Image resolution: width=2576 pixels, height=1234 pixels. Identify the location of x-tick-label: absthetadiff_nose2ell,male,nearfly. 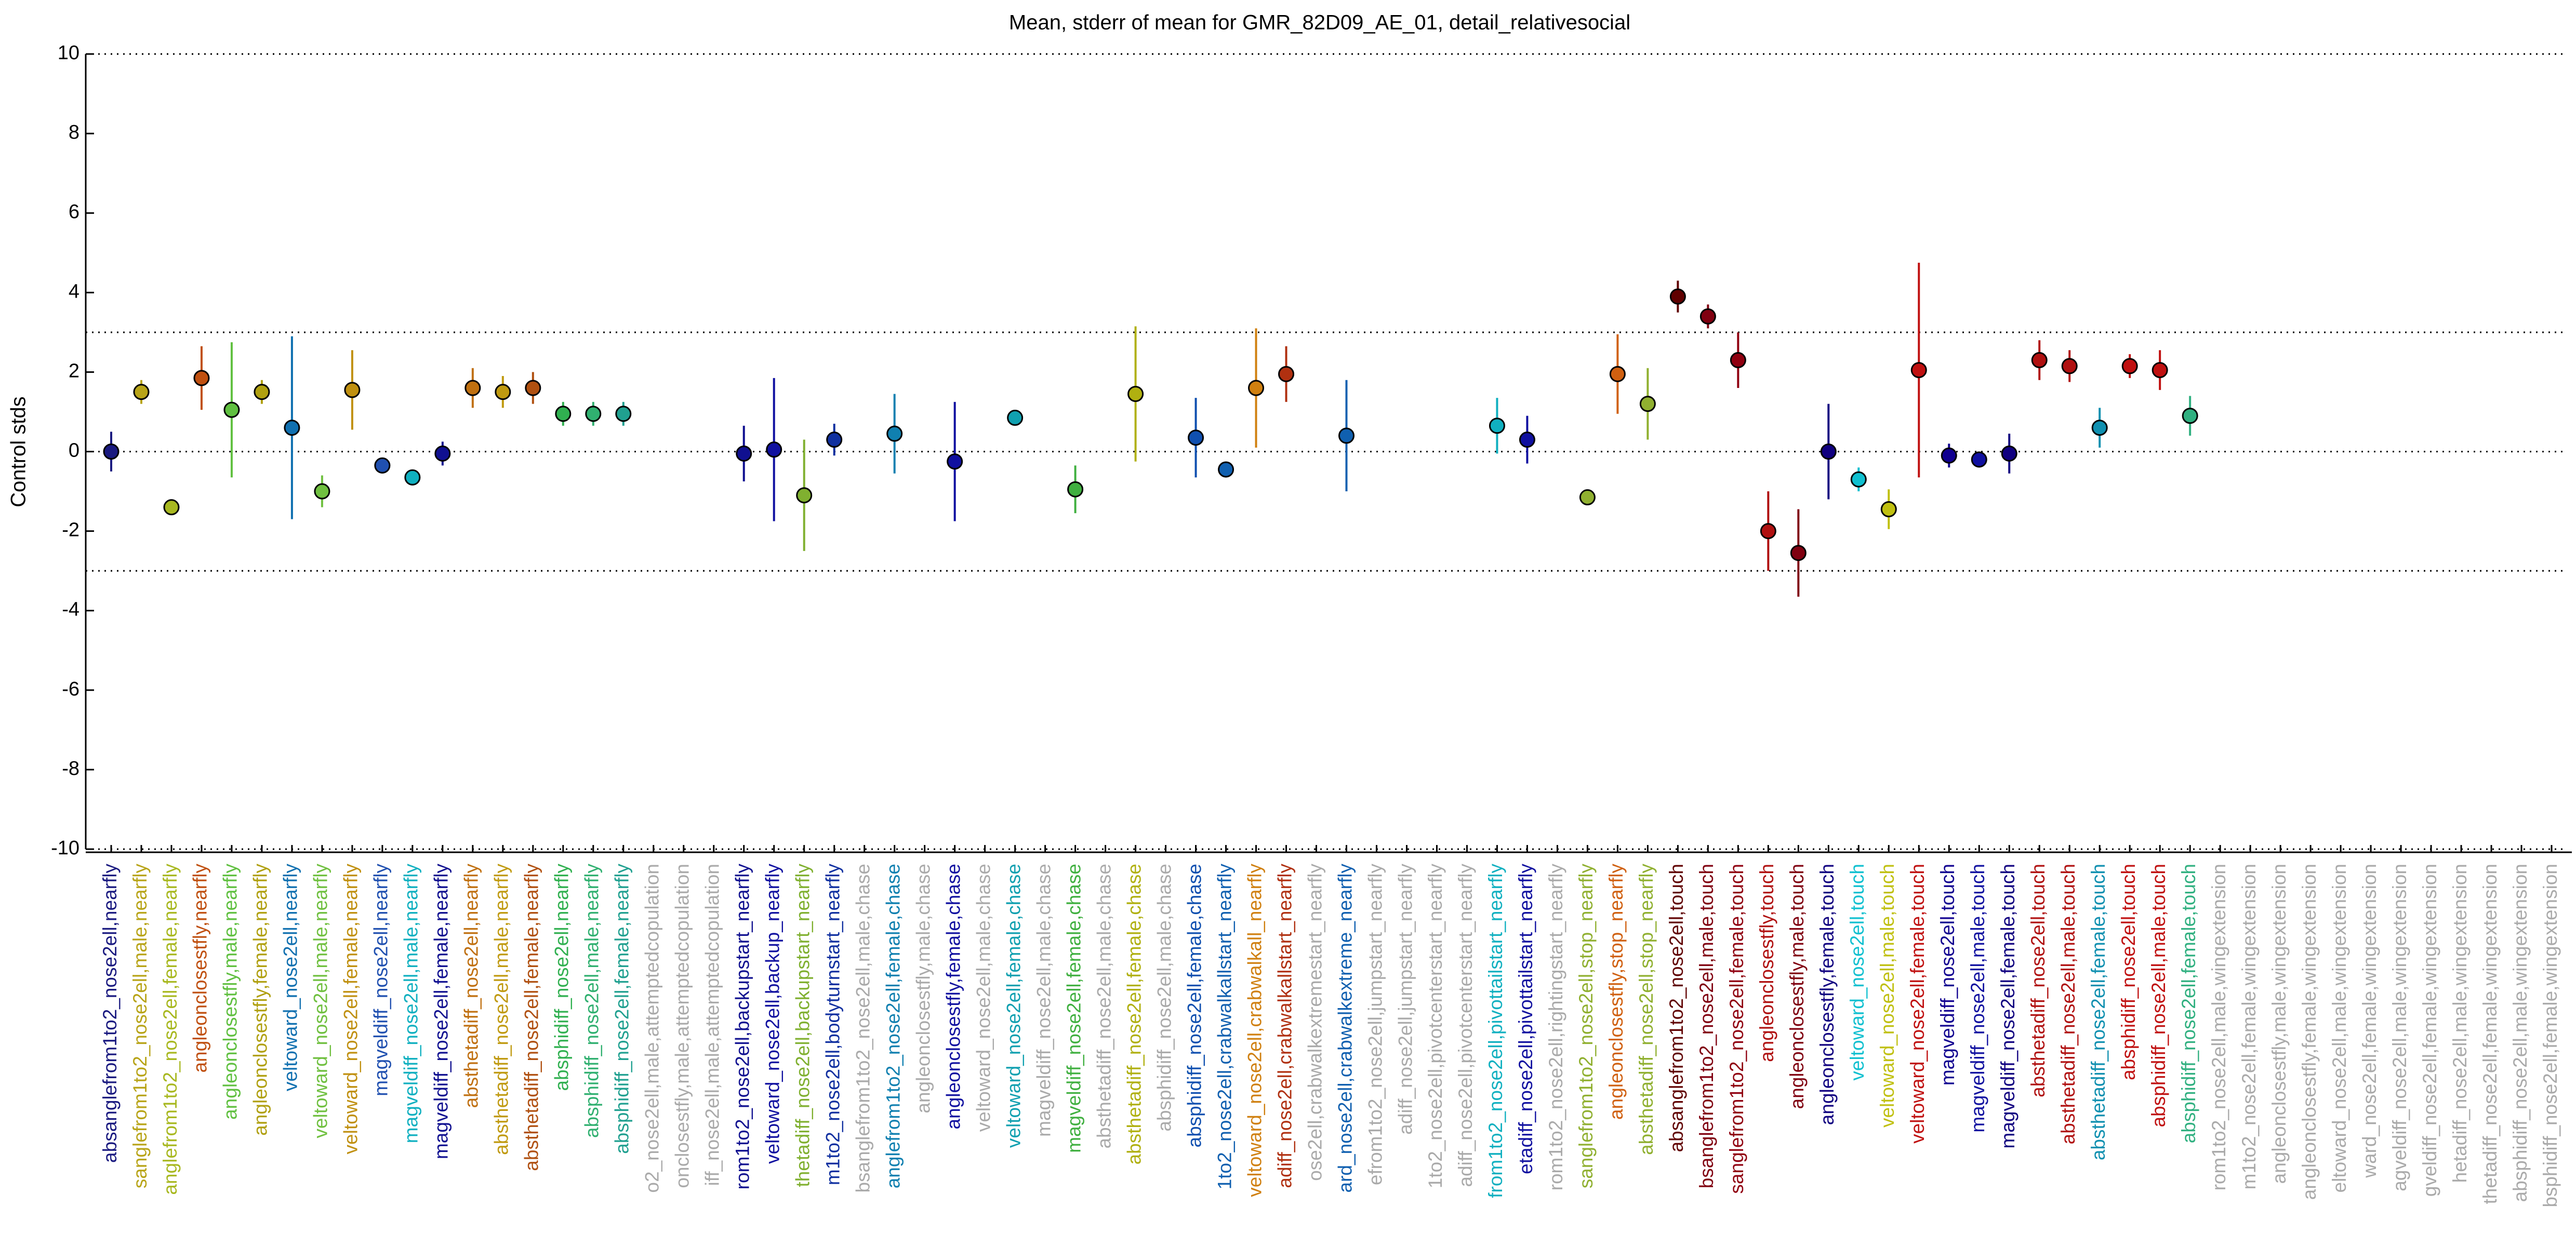
(502, 1009).